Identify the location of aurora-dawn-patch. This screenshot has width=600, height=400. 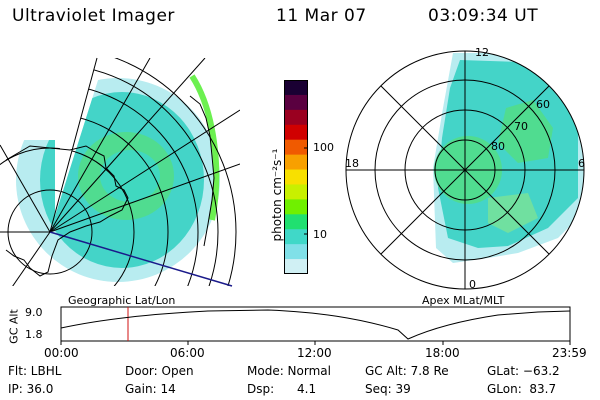
(525, 131).